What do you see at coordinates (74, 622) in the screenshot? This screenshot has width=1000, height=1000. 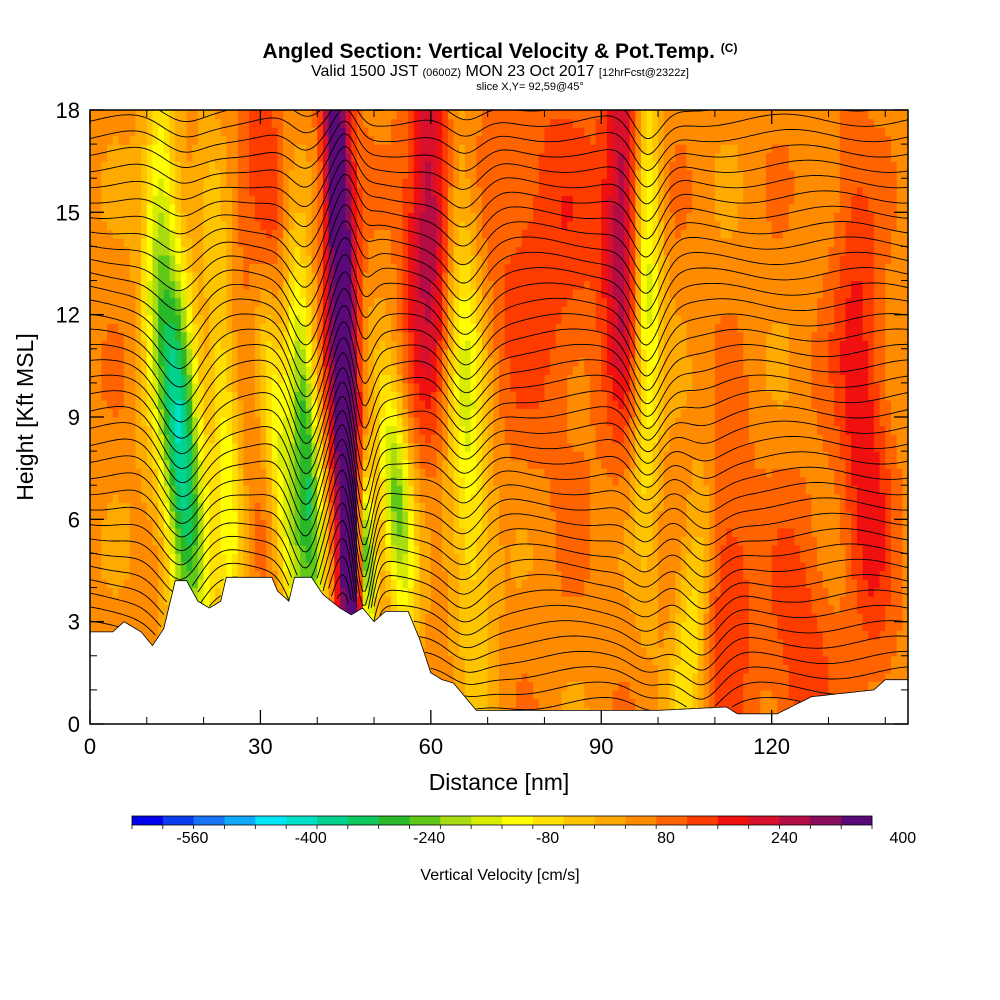 I see `y-tick-label: 3` at bounding box center [74, 622].